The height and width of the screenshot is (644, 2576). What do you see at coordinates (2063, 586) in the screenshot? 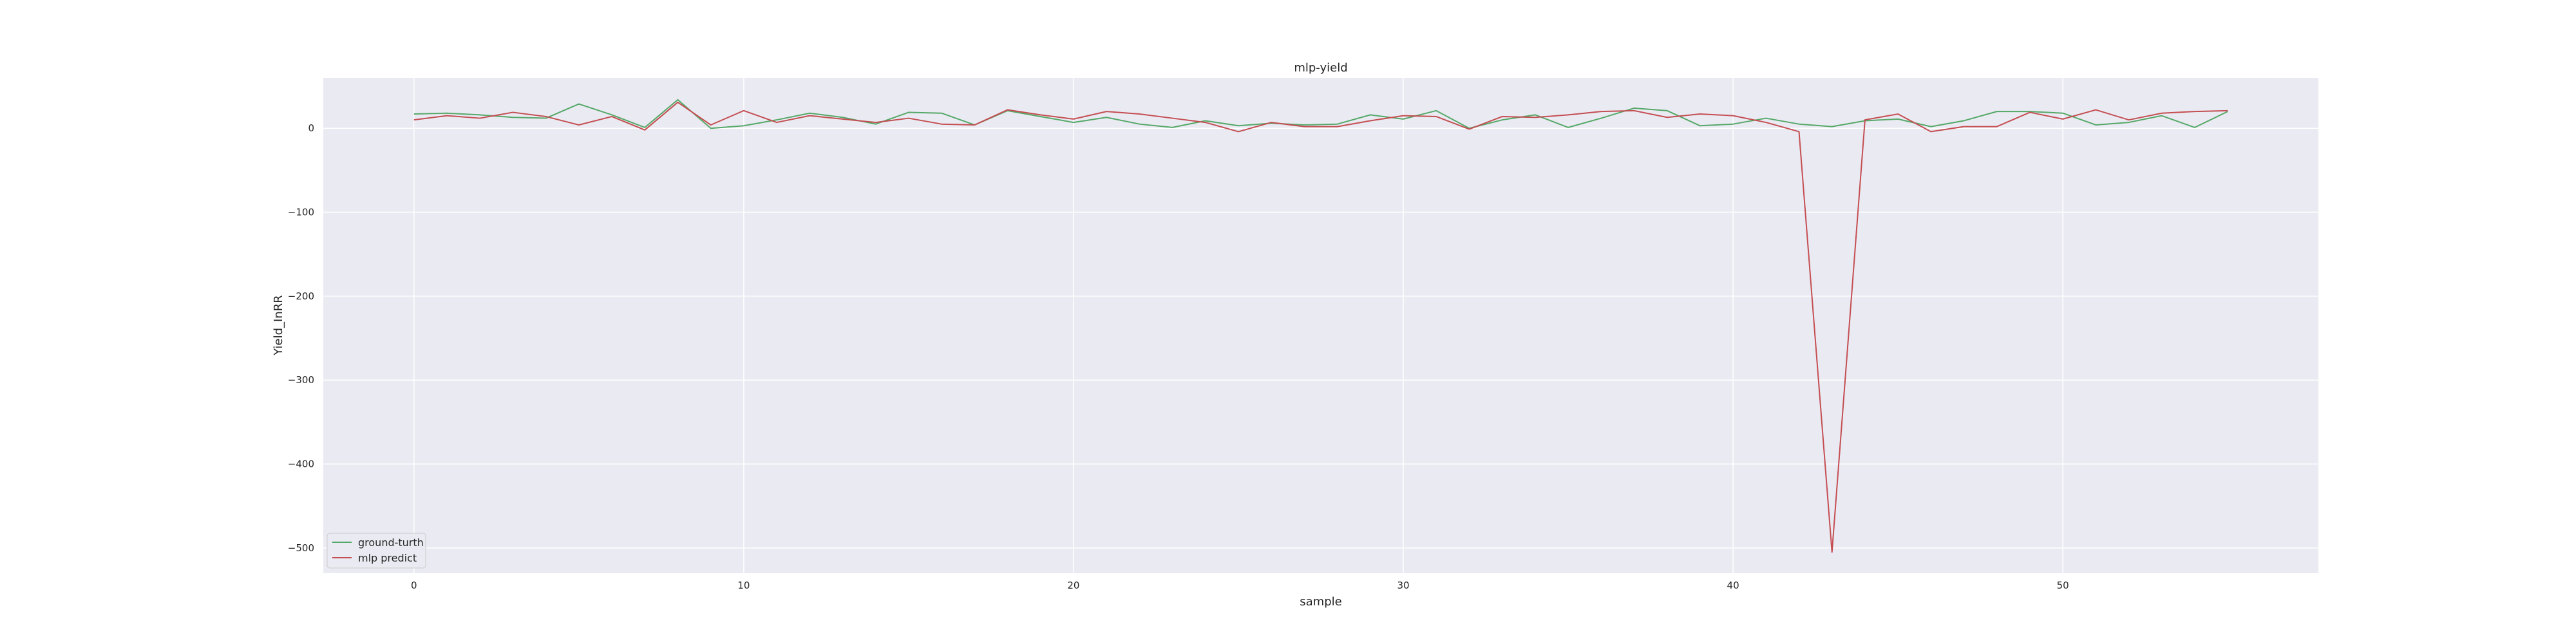
I see `x-tick-label: 50` at bounding box center [2063, 586].